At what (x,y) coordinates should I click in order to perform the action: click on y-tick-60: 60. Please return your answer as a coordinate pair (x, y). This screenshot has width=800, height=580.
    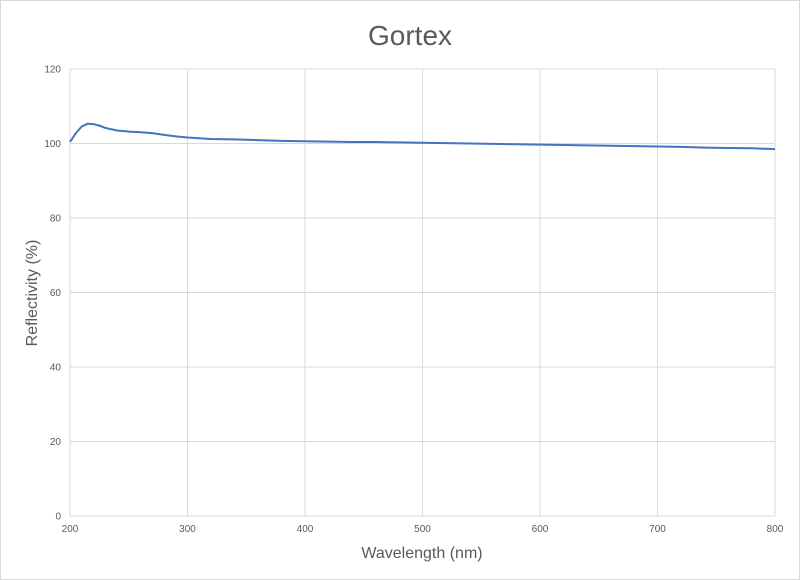
    Looking at the image, I should click on (56, 293).